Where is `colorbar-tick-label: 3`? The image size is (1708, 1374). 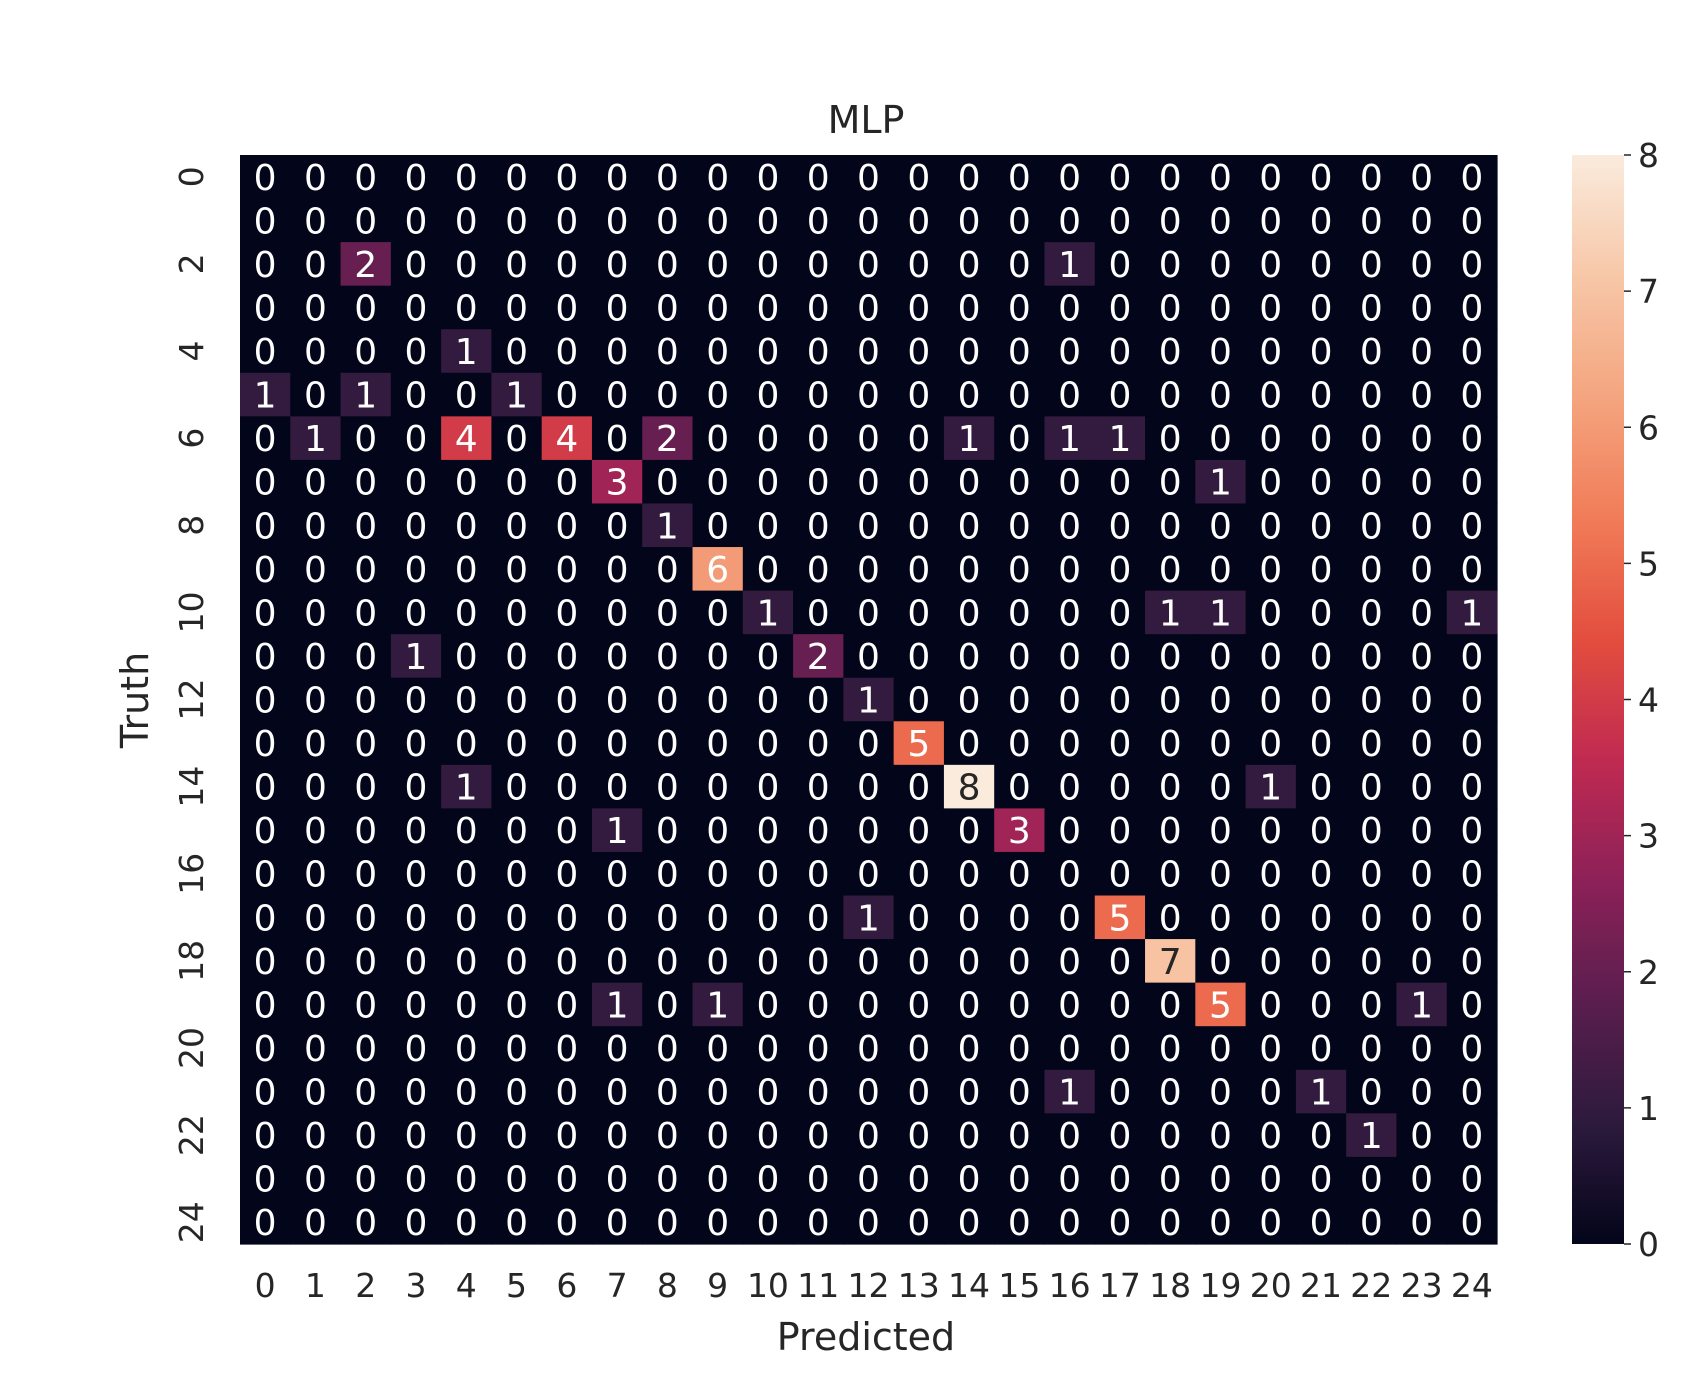 colorbar-tick-label: 3 is located at coordinates (1648, 836).